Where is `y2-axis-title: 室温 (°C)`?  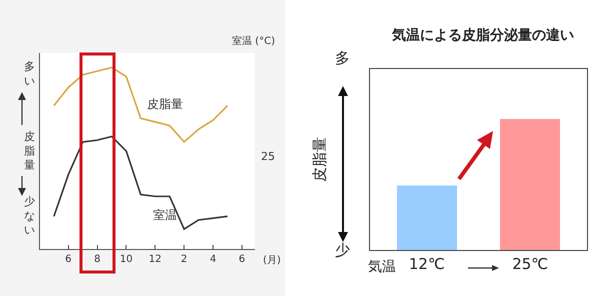
y2-axis-title: 室温 (°C) is located at coordinates (254, 41).